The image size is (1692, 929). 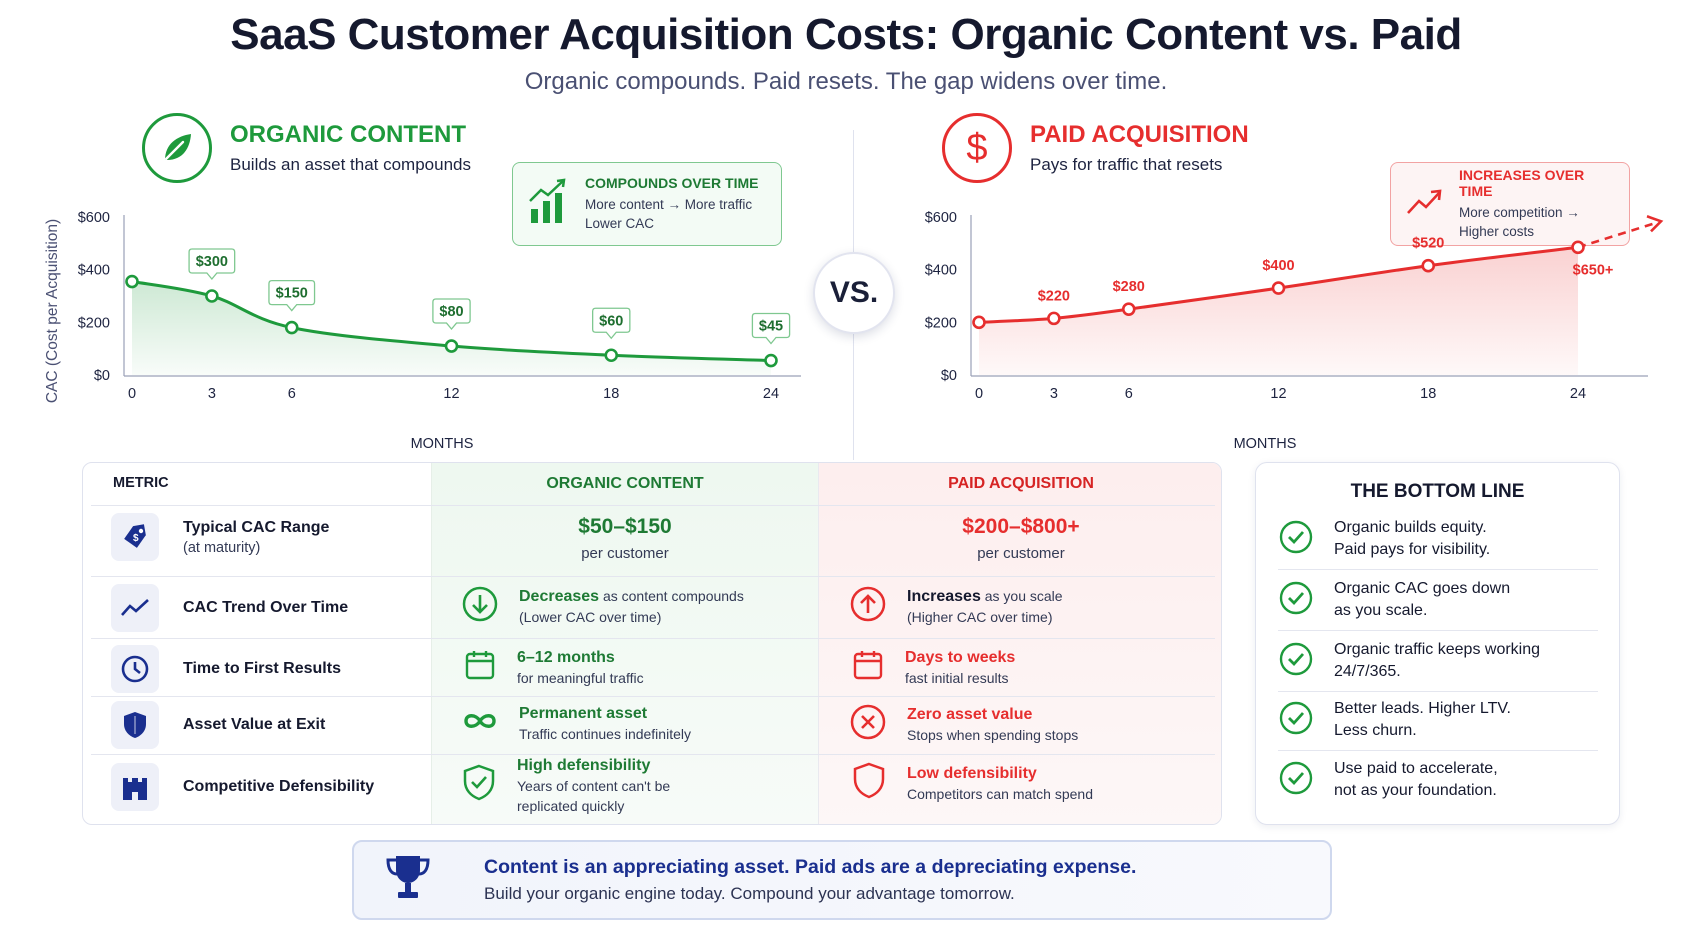 What do you see at coordinates (102, 376) in the screenshot?
I see `y-tick-label: $0` at bounding box center [102, 376].